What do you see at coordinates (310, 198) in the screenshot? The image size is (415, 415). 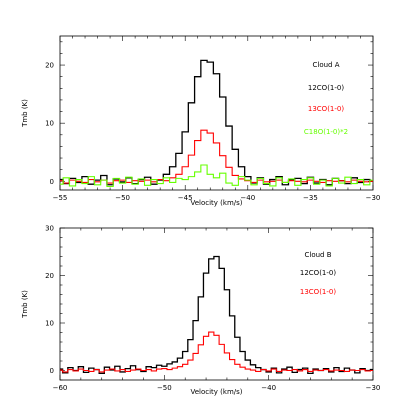 I see `x-tick-label: −35` at bounding box center [310, 198].